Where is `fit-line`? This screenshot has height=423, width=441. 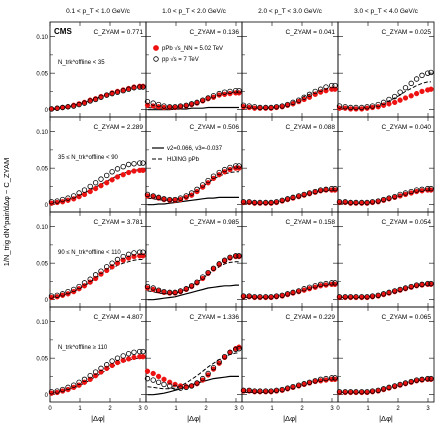 fit-line is located at coordinates (193, 292).